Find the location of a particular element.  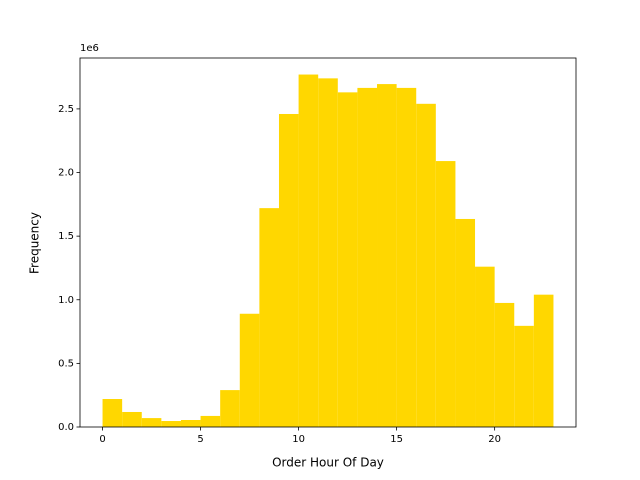

x-tick-label: 10 is located at coordinates (298, 439).